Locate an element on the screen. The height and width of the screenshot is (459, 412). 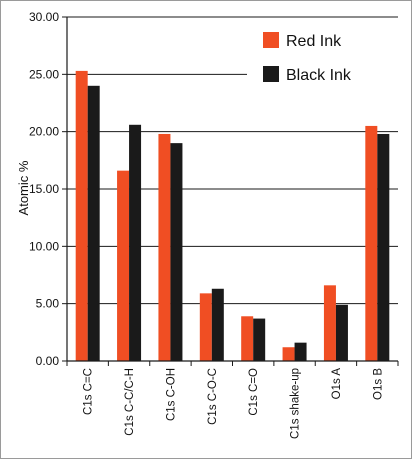
legend: Red Ink Black Ink is located at coordinates (307, 58).